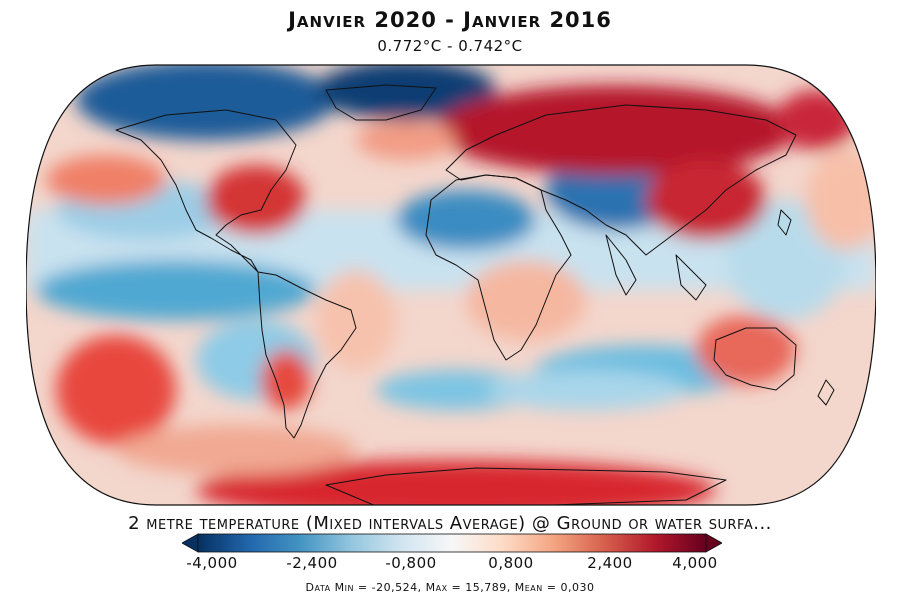 This screenshot has height=604, width=900. I want to click on colorbar-bar, so click(452, 543).